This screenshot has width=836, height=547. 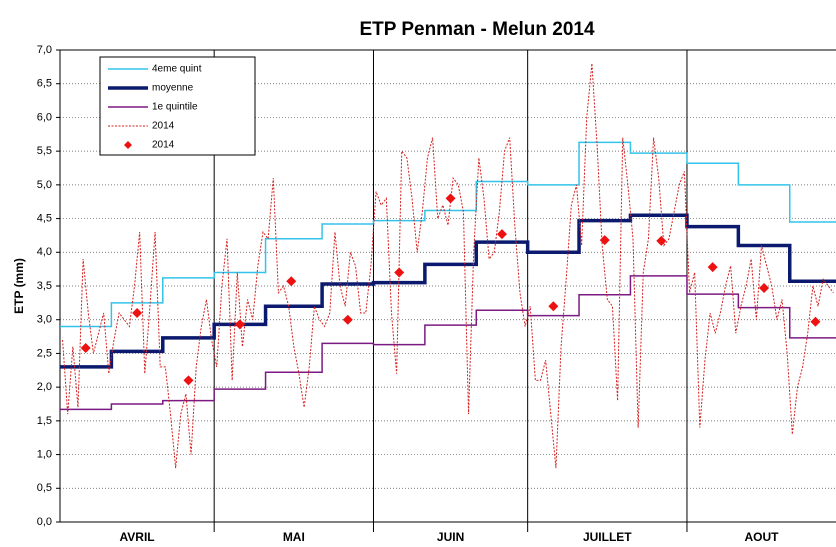 What do you see at coordinates (44, 50) in the screenshot?
I see `y-tick-label: 7,0` at bounding box center [44, 50].